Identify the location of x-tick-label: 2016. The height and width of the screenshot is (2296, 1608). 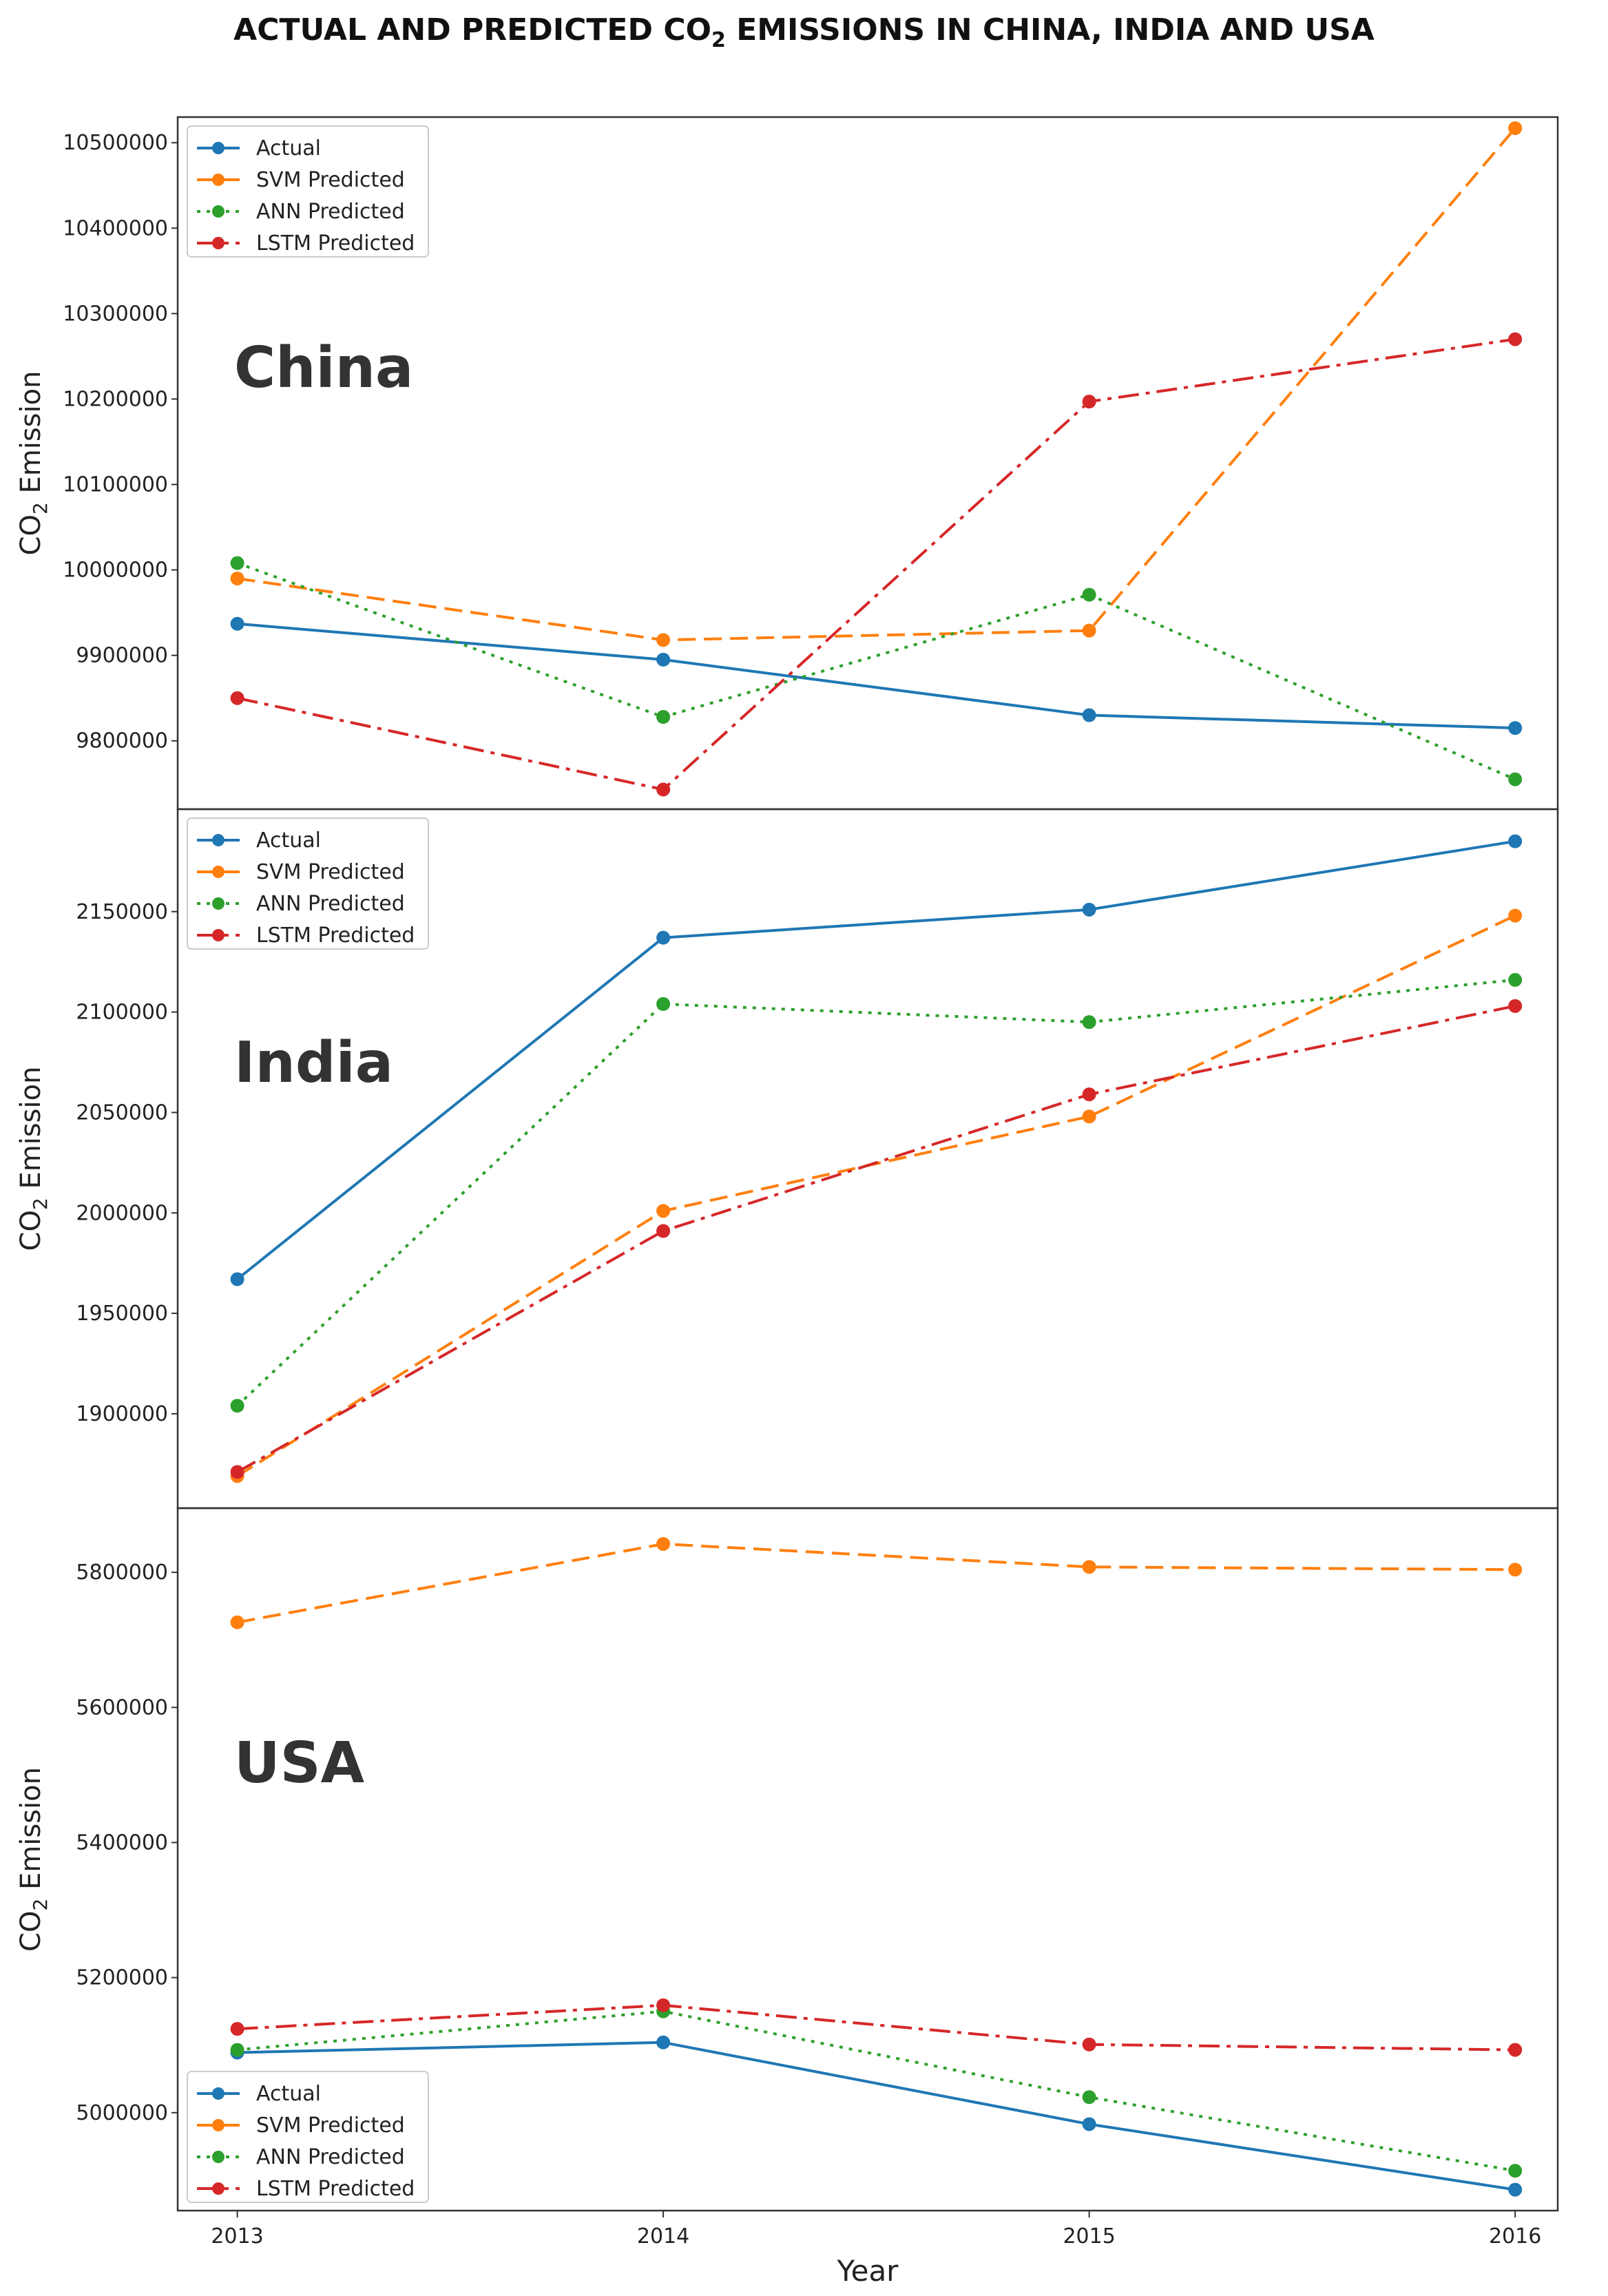
(1515, 2236).